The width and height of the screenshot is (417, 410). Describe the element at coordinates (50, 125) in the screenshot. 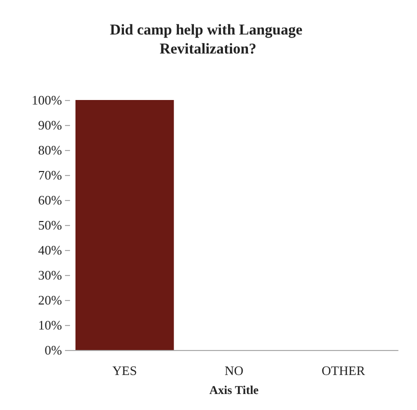

I see `y-tick-label: 90%` at that location.